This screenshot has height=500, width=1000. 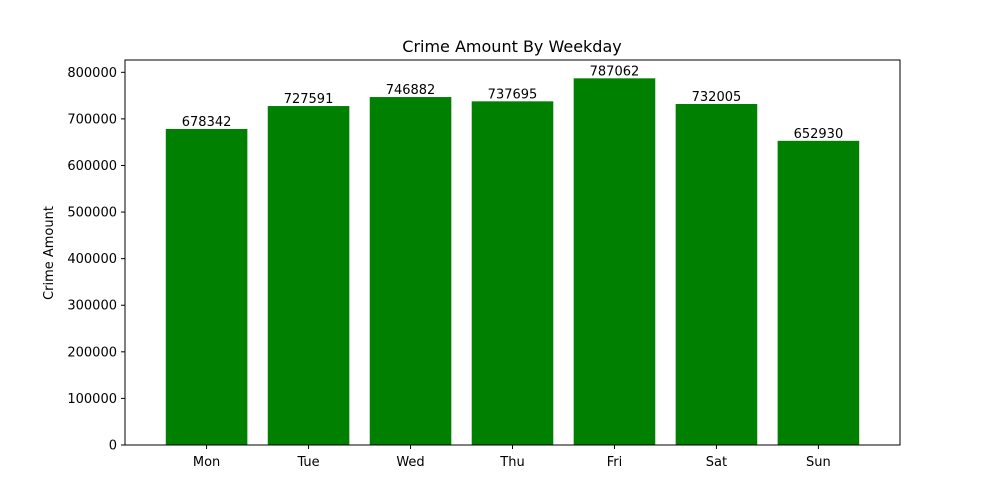 What do you see at coordinates (819, 134) in the screenshot?
I see `data-label-sun: 652930` at bounding box center [819, 134].